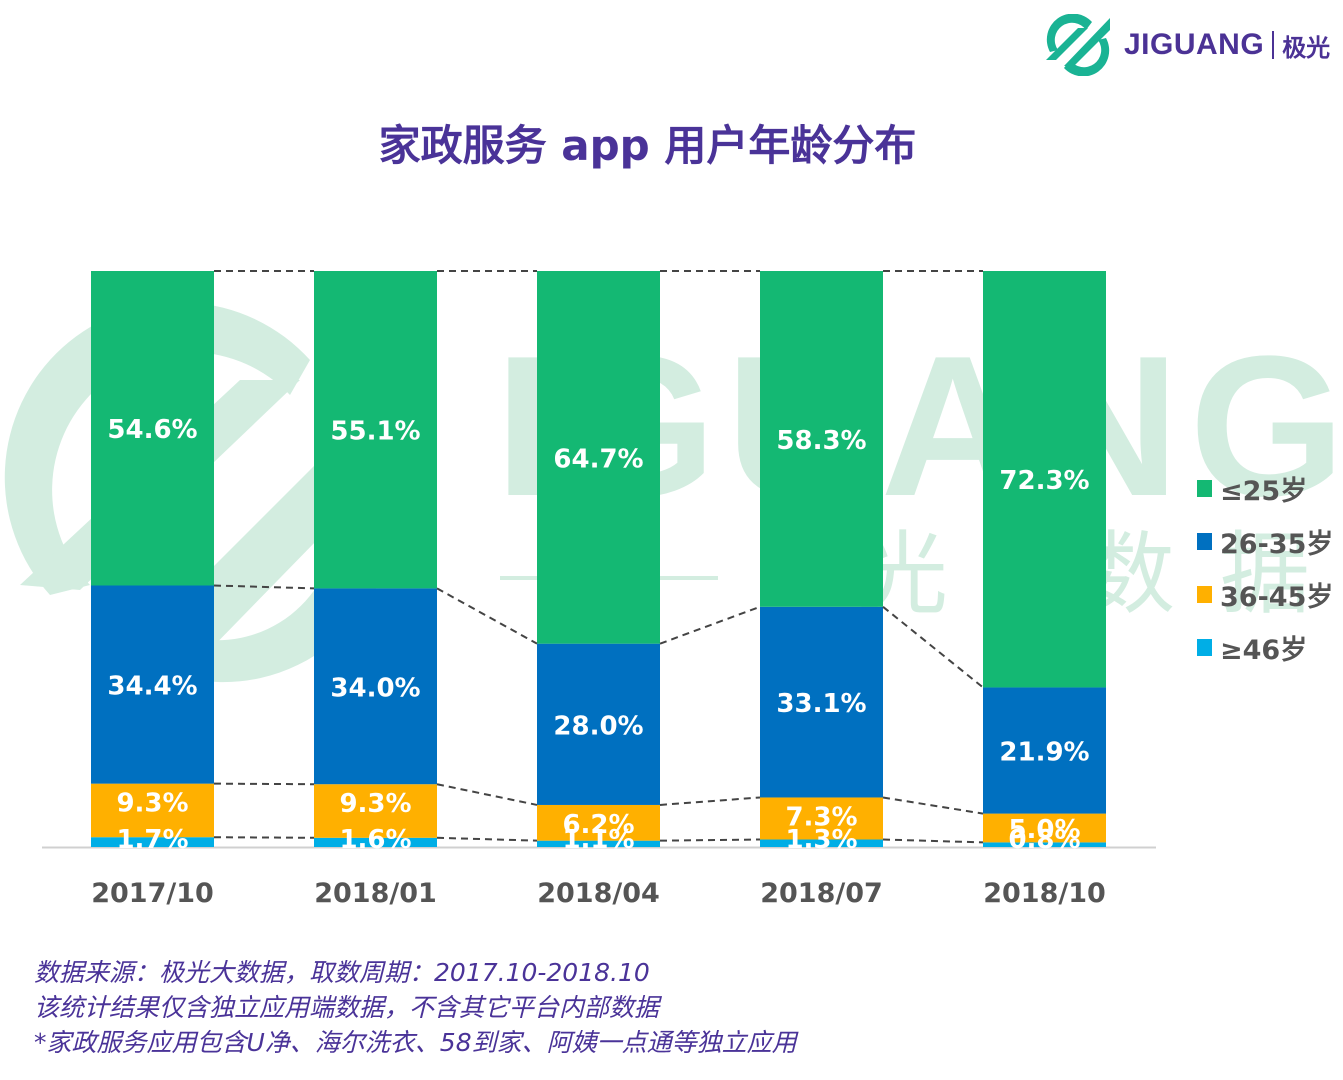  I want to click on legend-label-ge46: ≥46岁, so click(1264, 650).